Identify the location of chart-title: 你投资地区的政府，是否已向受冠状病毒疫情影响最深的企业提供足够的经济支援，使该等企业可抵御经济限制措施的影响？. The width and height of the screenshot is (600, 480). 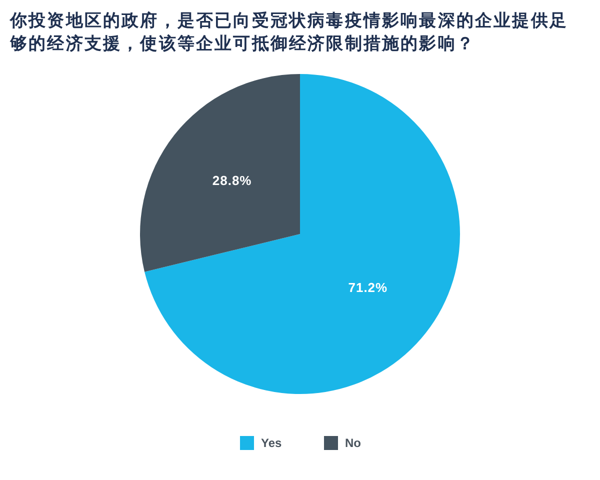
(288, 32).